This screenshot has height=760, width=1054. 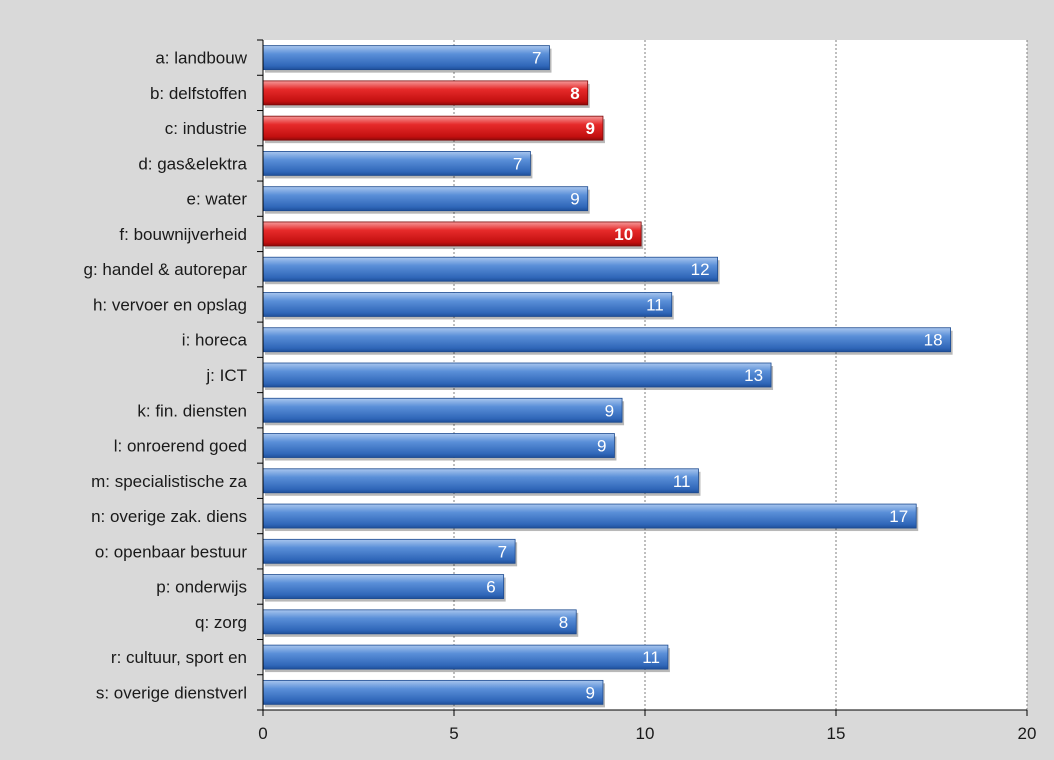 What do you see at coordinates (898, 516) in the screenshot?
I see `data-label: 17` at bounding box center [898, 516].